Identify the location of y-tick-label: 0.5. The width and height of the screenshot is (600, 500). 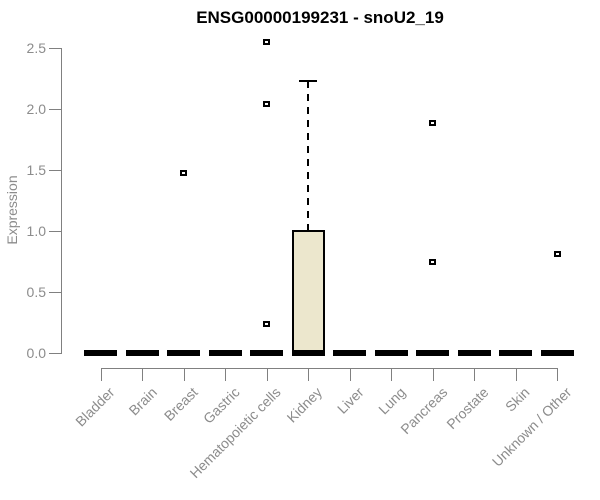
(36, 292).